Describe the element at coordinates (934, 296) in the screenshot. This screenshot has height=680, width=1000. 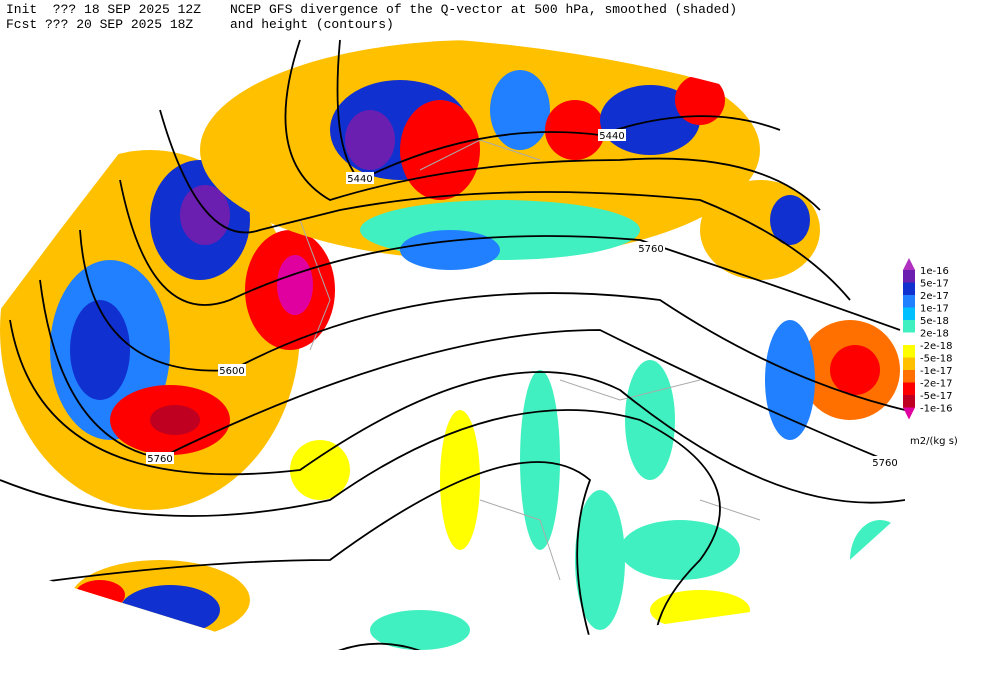
I see `colorbar-label: 2e-17` at that location.